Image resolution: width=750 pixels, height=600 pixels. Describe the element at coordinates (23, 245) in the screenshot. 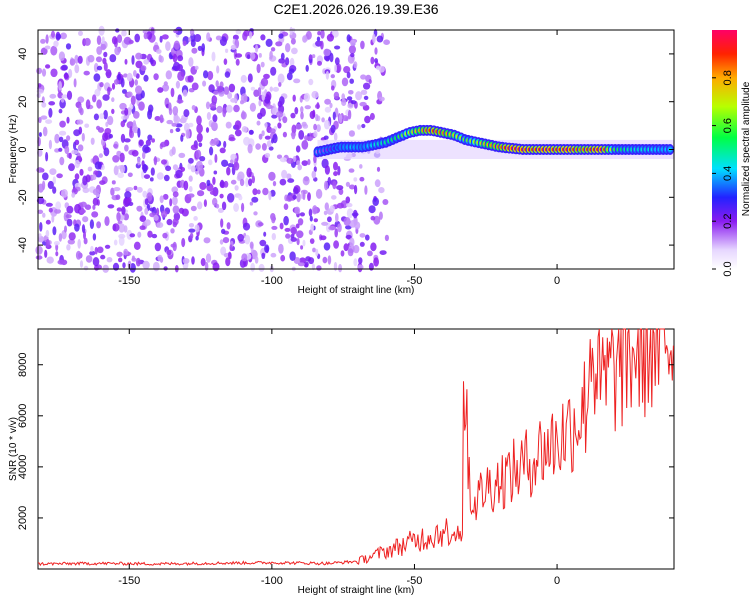

I see `spectrogram-y-tick-label: -40` at that location.